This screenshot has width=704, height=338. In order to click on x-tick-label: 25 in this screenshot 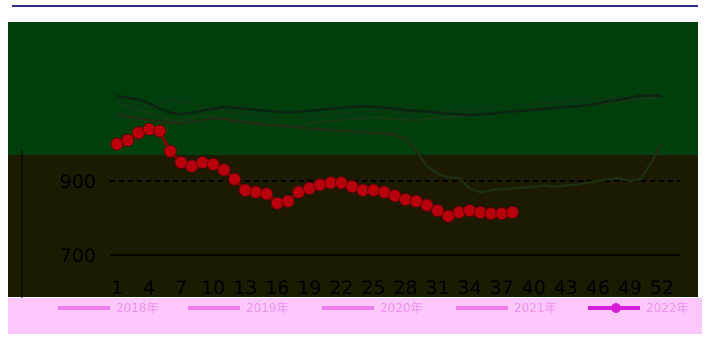, I will do `click(373, 288)`.